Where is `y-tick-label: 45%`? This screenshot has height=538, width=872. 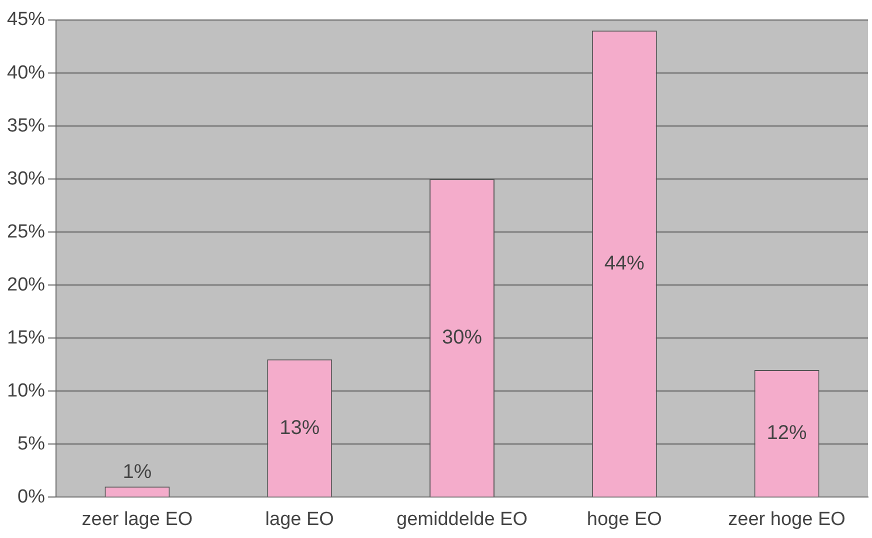
y-tick-label: 45% is located at coordinates (26, 19).